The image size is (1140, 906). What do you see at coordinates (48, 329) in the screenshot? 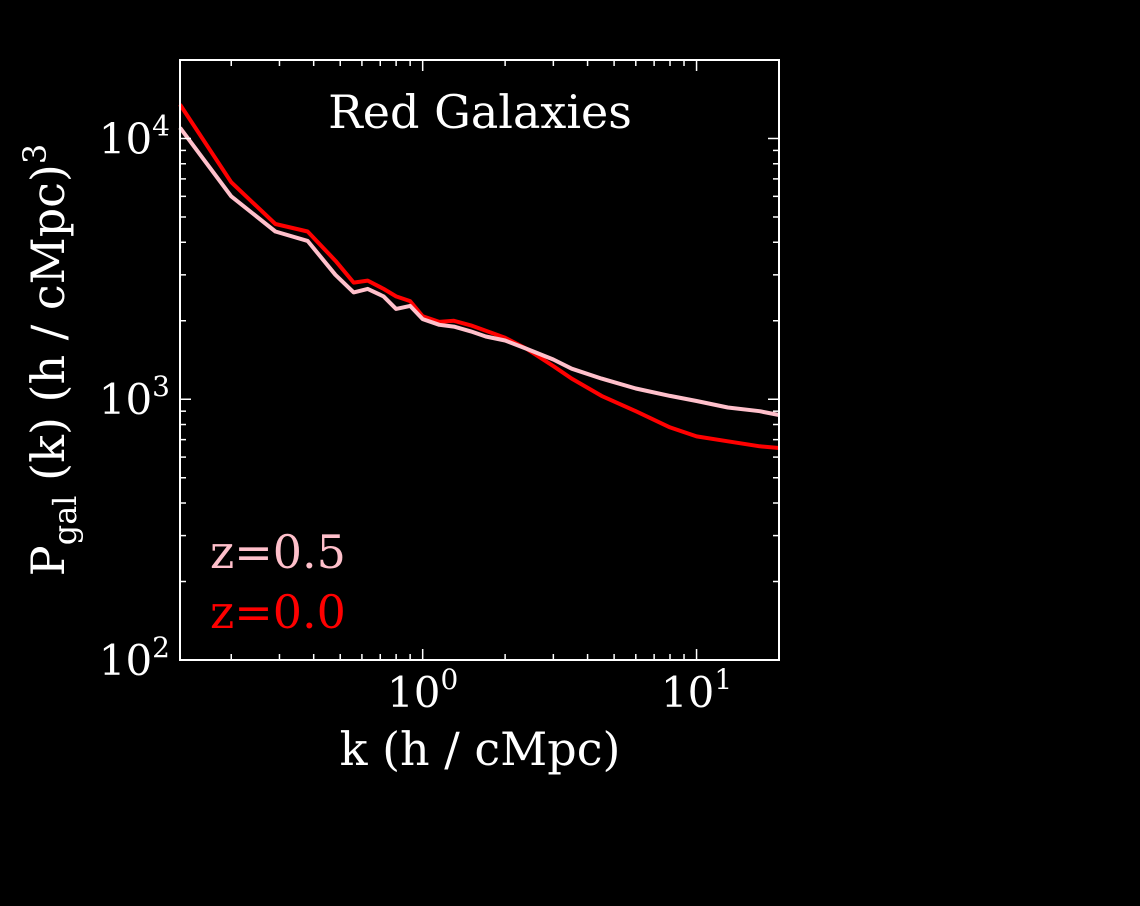
I see `y-axis-label-rest: (k) (h / cMpc)` at bounding box center [48, 329].